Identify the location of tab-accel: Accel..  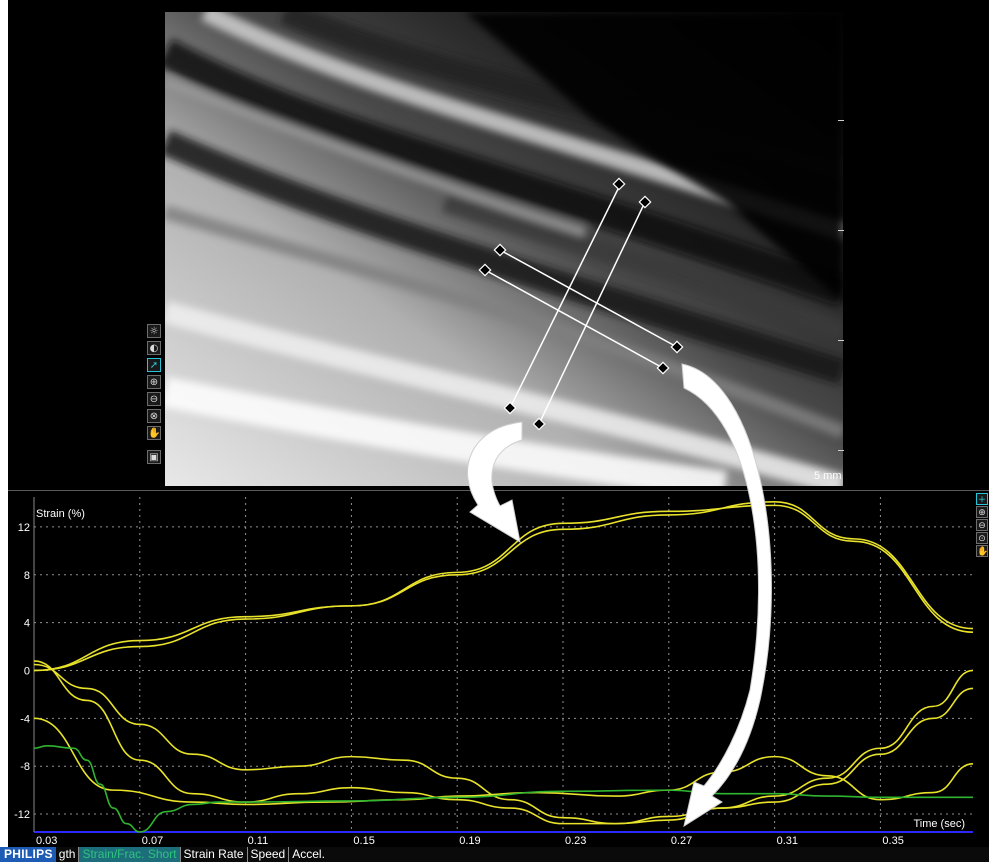
(308, 854).